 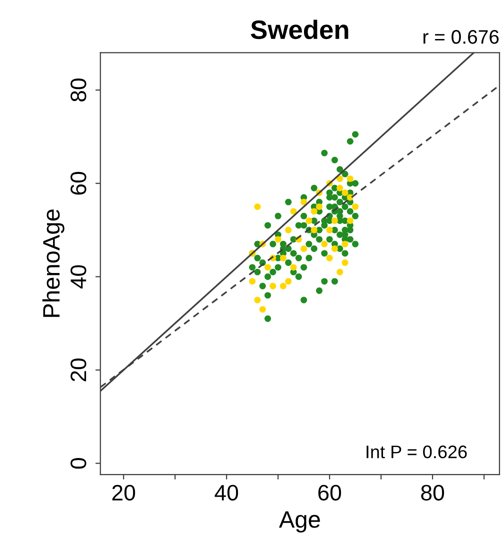 What do you see at coordinates (78, 277) in the screenshot?
I see `y-tick-label: 40` at bounding box center [78, 277].